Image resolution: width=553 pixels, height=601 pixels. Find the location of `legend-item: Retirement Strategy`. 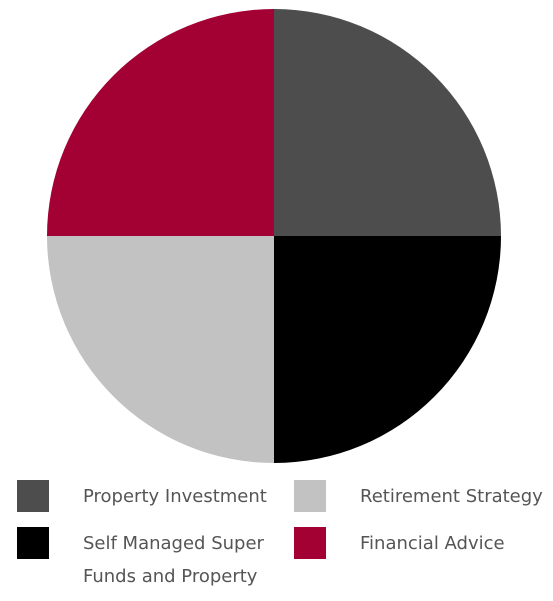

legend-item: Retirement Strategy is located at coordinates (422, 496).